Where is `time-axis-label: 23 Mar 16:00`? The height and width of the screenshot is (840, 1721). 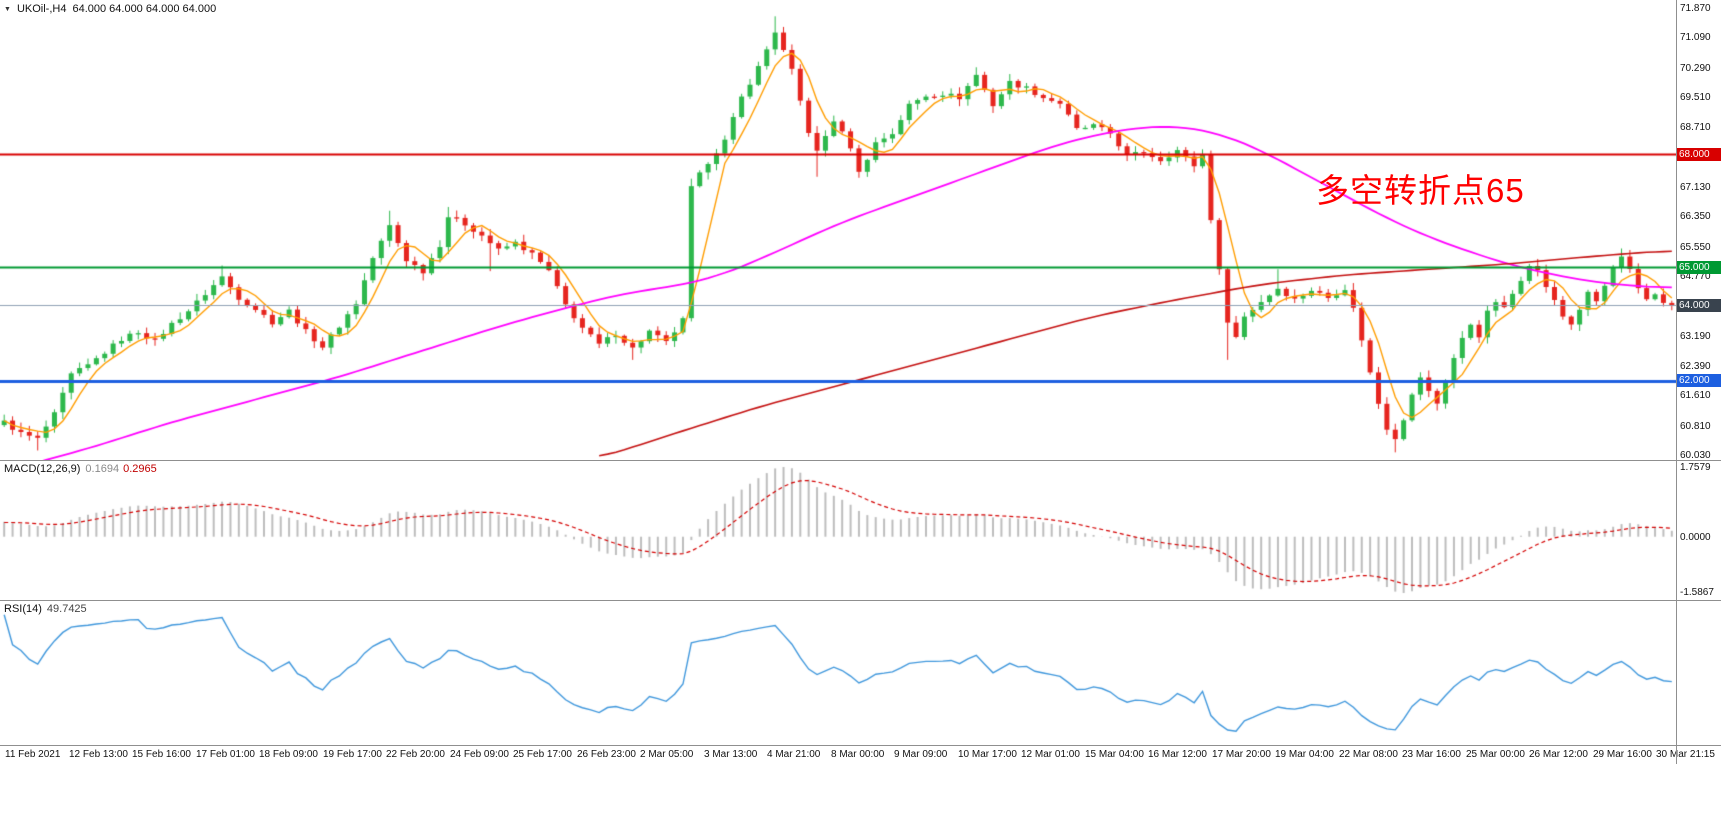
time-axis-label: 23 Mar 16:00 is located at coordinates (1431, 754).